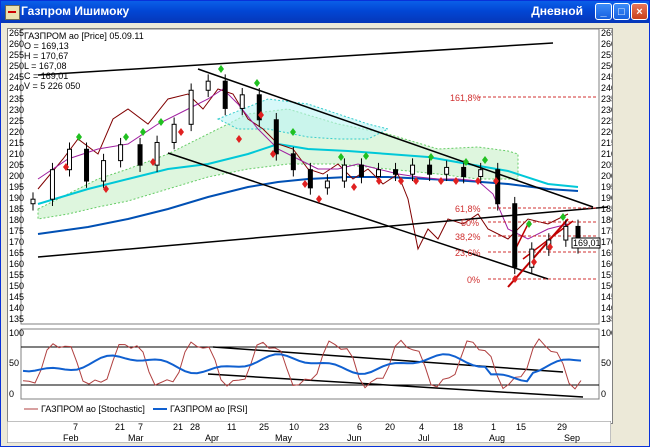 The width and height of the screenshot is (650, 447). What do you see at coordinates (46, 56) in the screenshot?
I see `legend-high: H = 170,67` at bounding box center [46, 56].